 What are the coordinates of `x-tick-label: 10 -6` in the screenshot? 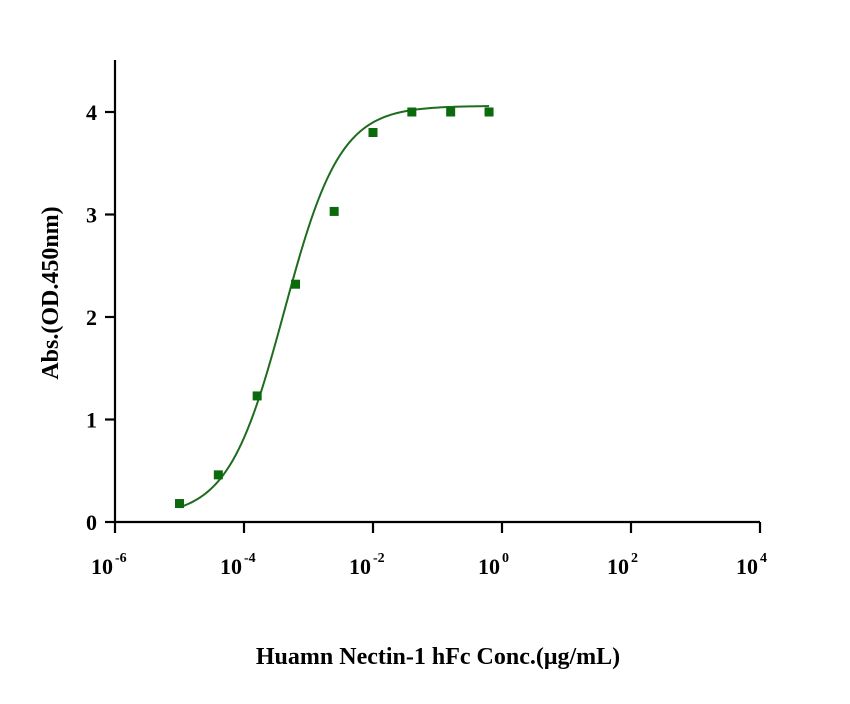 It's located at (109, 565).